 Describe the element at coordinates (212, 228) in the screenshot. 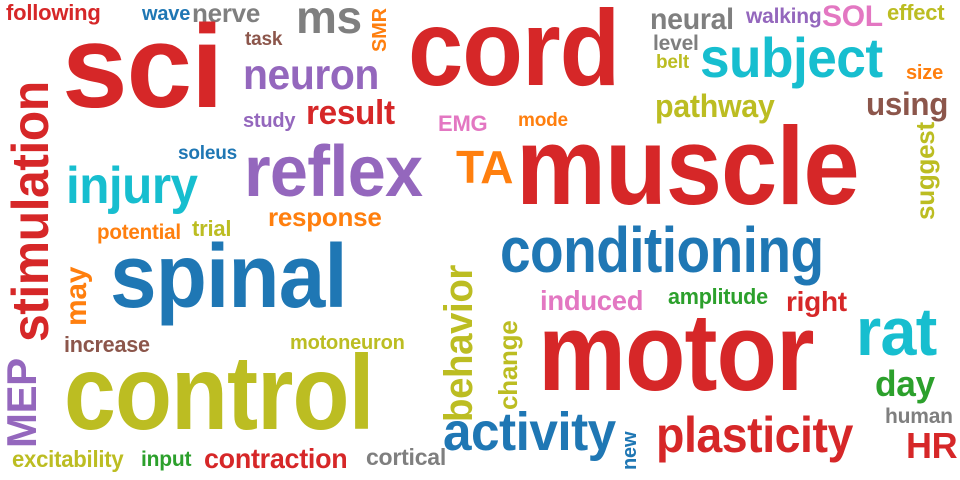

I see `word-trial: trial` at that location.